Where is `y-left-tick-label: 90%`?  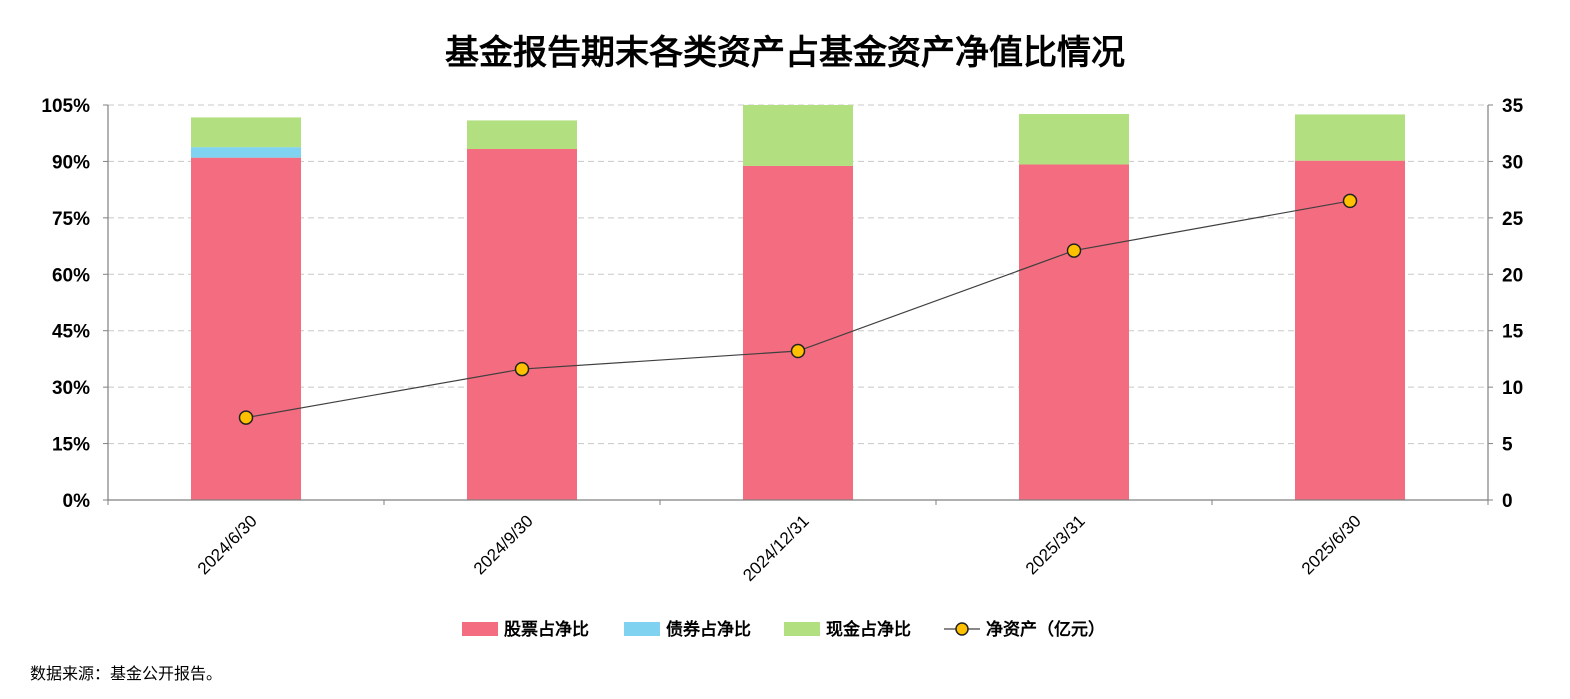 y-left-tick-label: 90% is located at coordinates (71, 162).